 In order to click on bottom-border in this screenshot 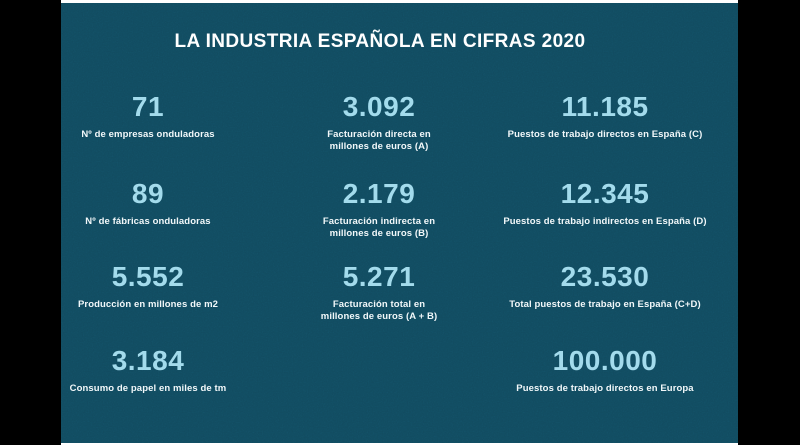, I will do `click(399, 444)`.